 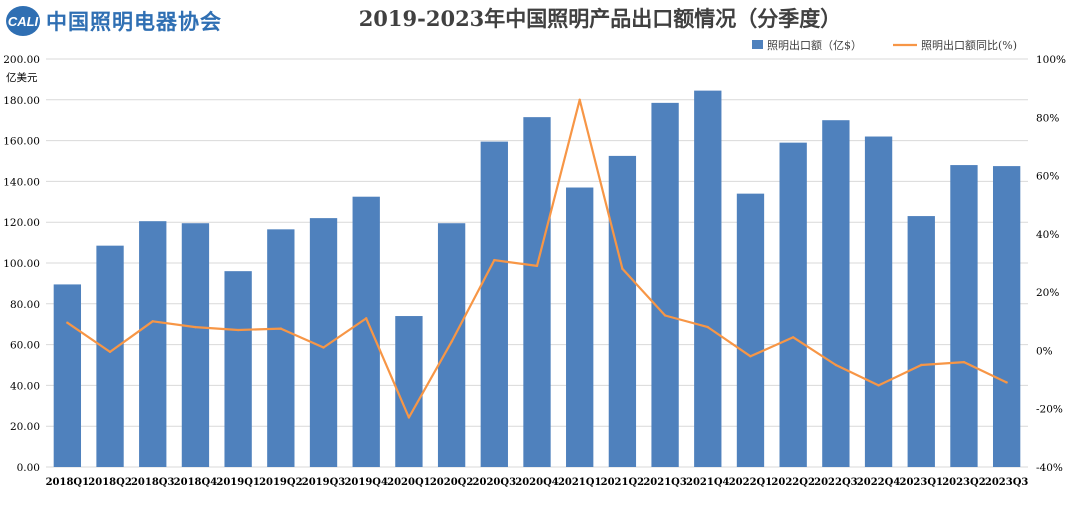 What do you see at coordinates (1051, 60) in the screenshot?
I see `y2-tick-label: 100%` at bounding box center [1051, 60].